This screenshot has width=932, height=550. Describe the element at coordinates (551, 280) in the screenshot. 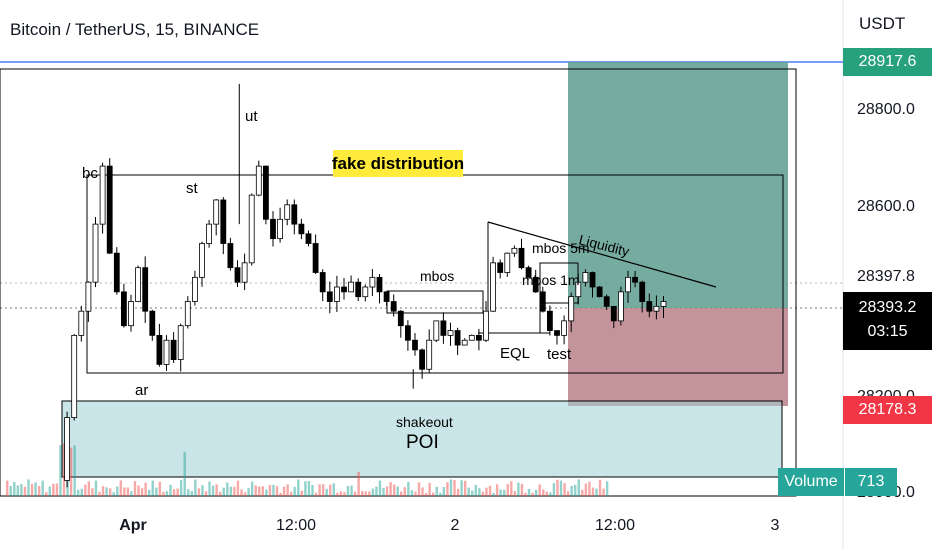

I see `mbos-1m-label: mbos 1m` at that location.